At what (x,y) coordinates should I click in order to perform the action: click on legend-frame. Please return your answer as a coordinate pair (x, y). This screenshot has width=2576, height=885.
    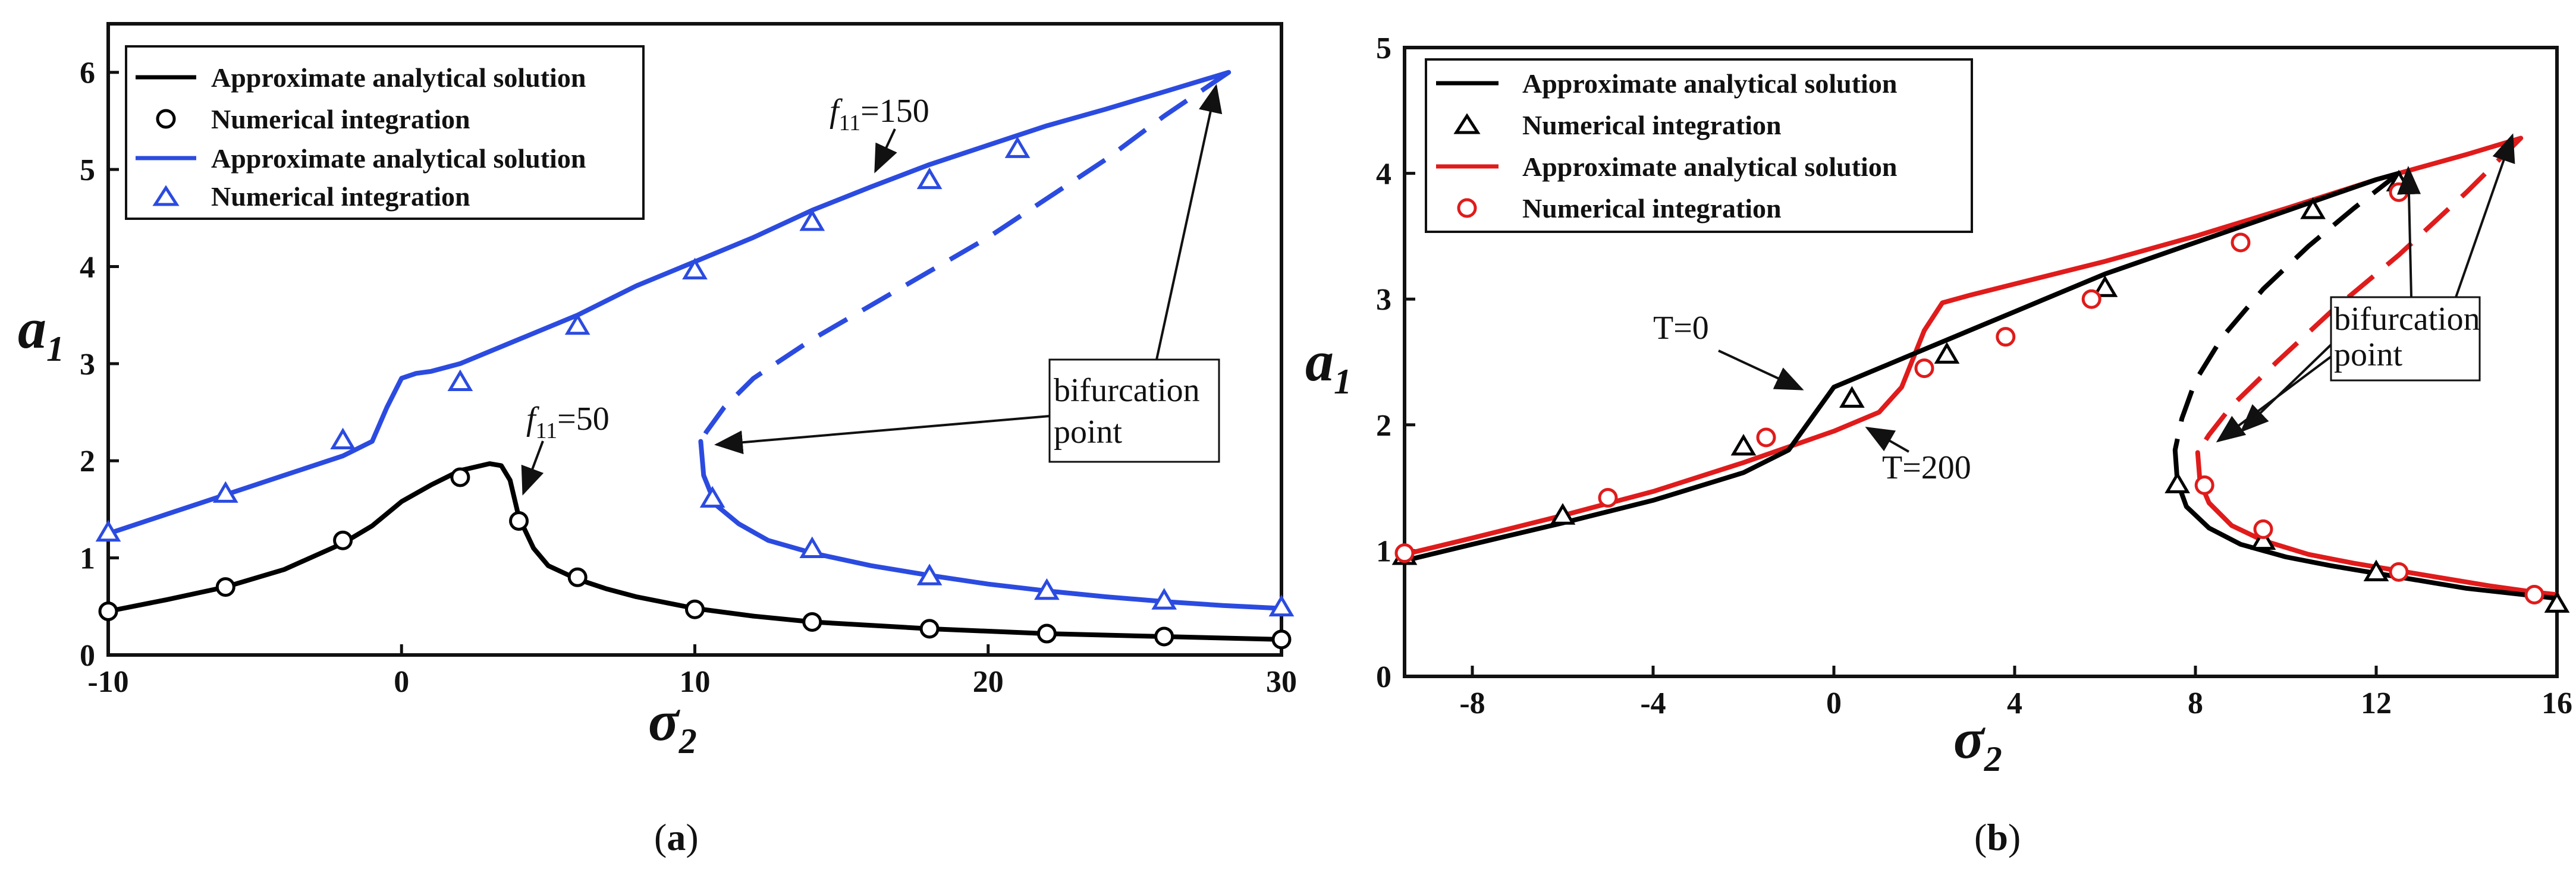
    Looking at the image, I should click on (1699, 145).